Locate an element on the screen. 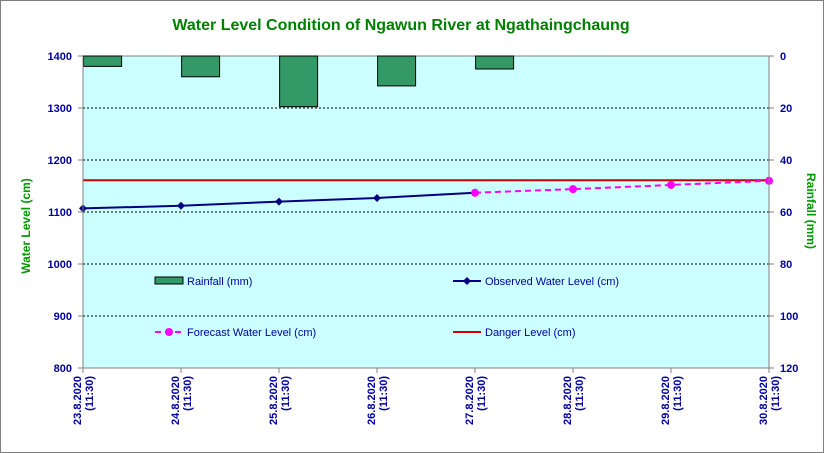  y-left-tick-label: 800 is located at coordinates (63, 369).